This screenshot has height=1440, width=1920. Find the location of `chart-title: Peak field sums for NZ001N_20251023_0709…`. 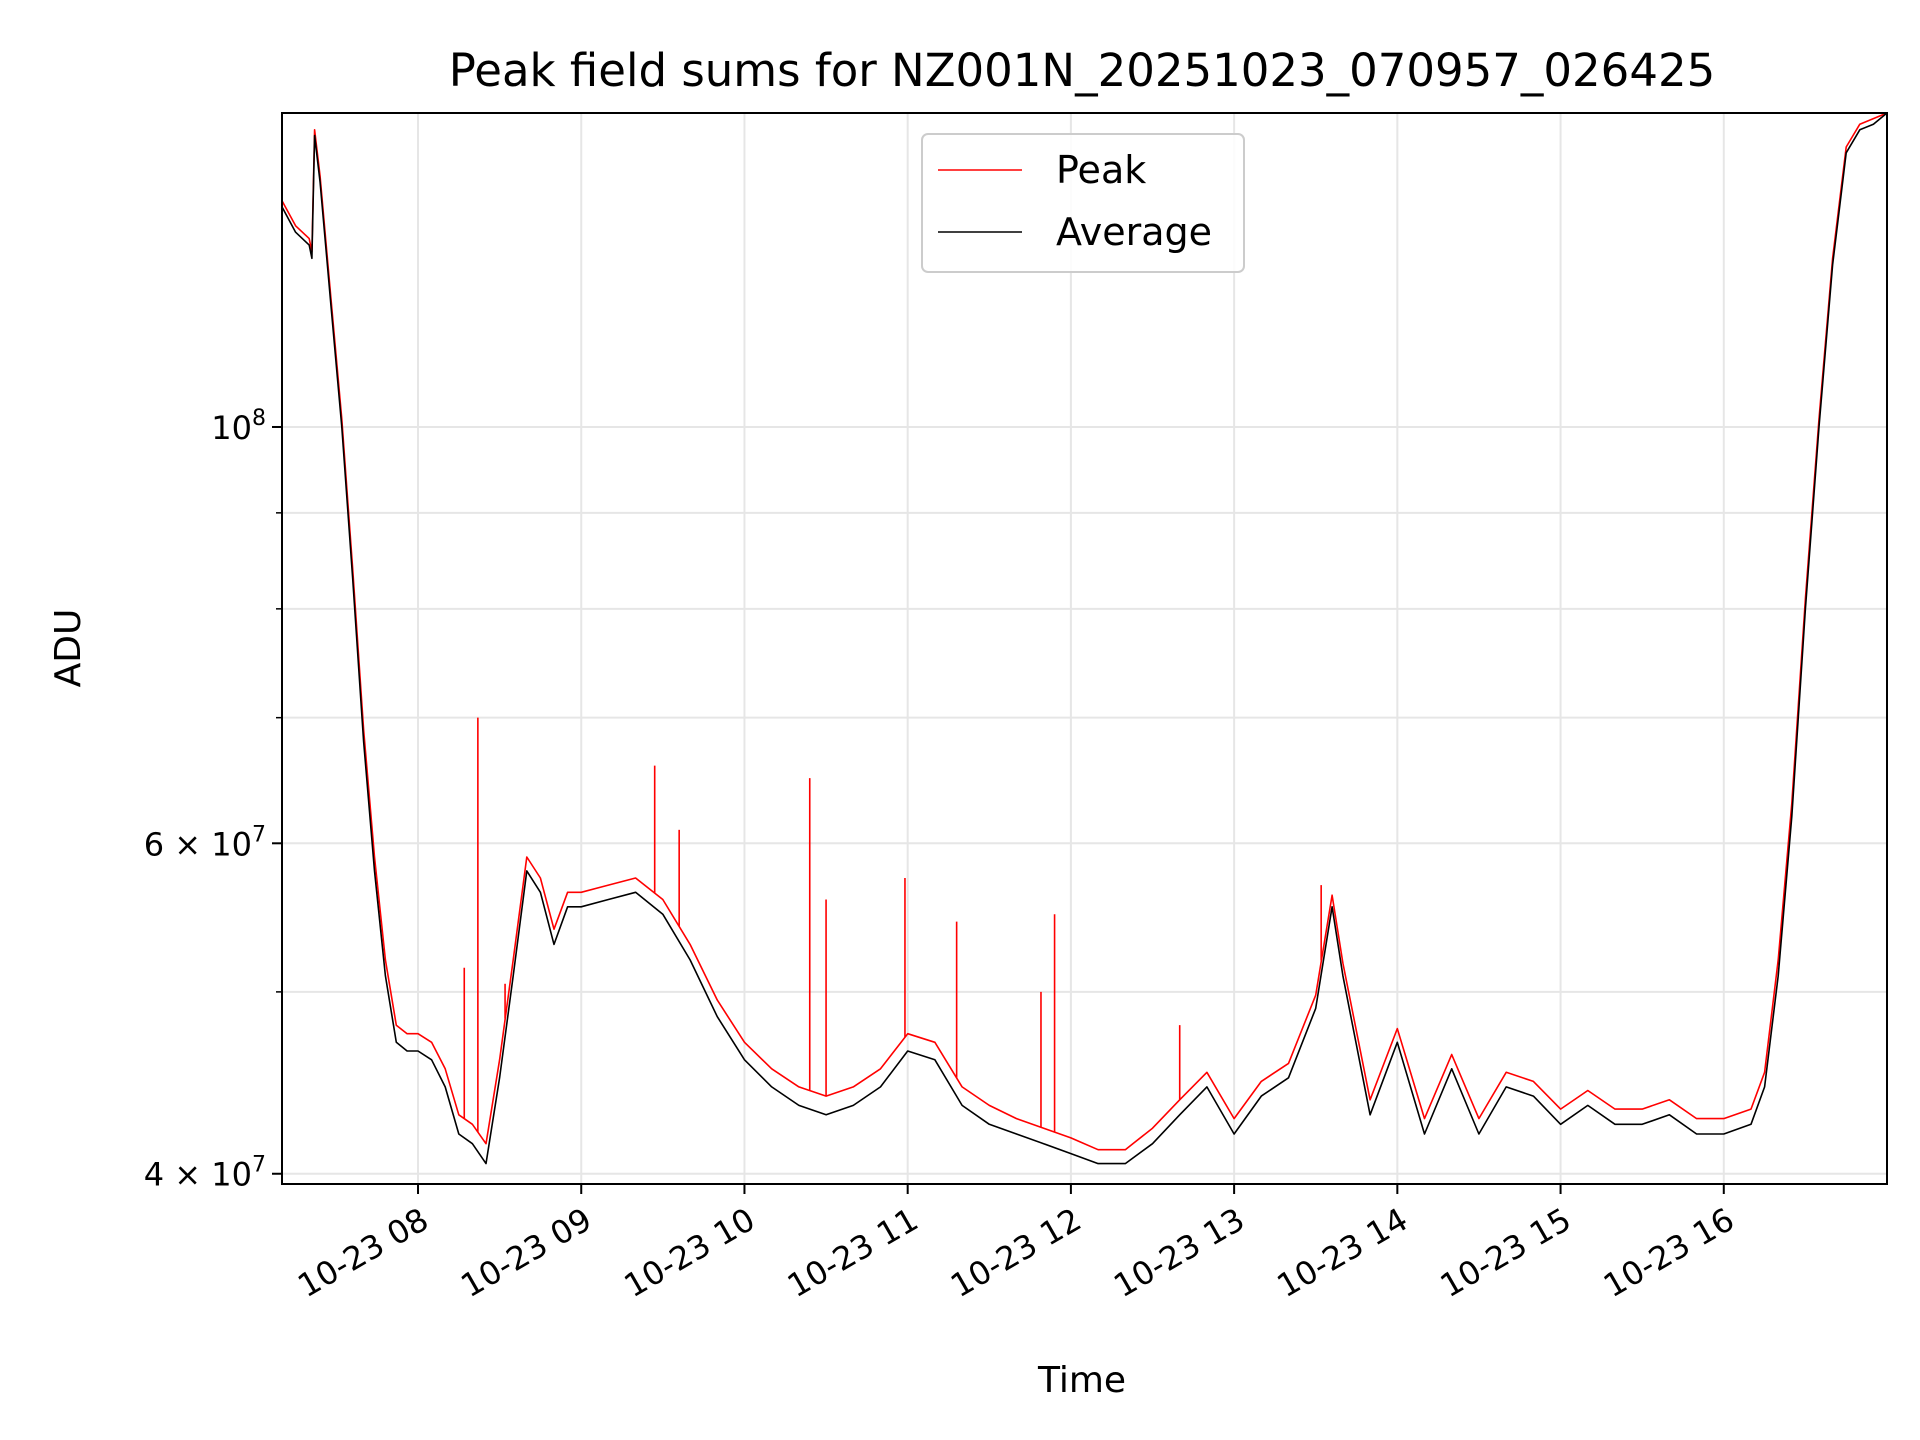

chart-title: Peak field sums for NZ001N_20251023_0709… is located at coordinates (1082, 70).